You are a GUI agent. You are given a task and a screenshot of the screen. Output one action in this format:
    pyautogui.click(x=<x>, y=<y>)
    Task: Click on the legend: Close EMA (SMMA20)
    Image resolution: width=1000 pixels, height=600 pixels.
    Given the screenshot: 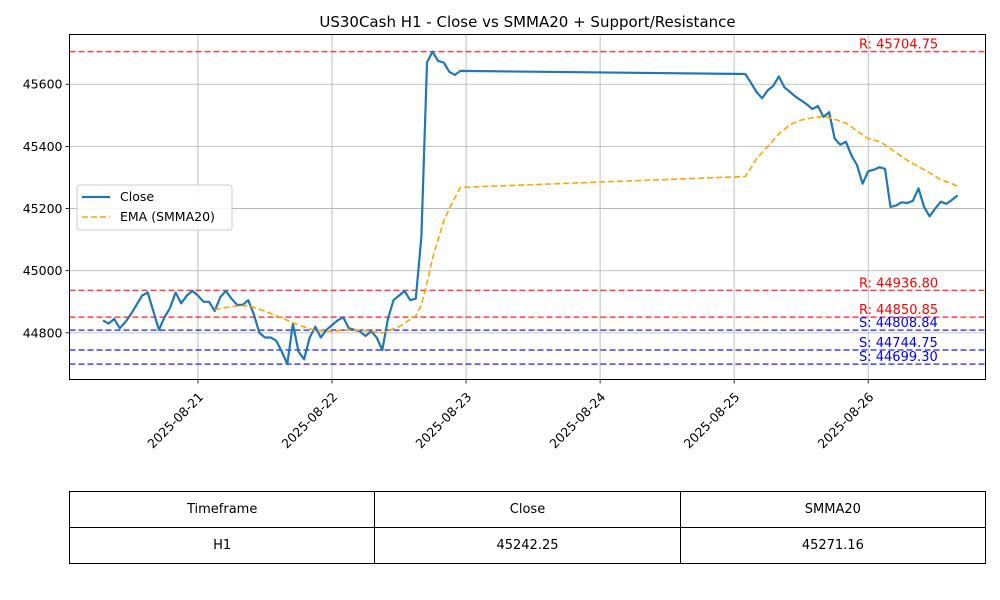 What is the action you would take?
    pyautogui.click(x=154, y=207)
    